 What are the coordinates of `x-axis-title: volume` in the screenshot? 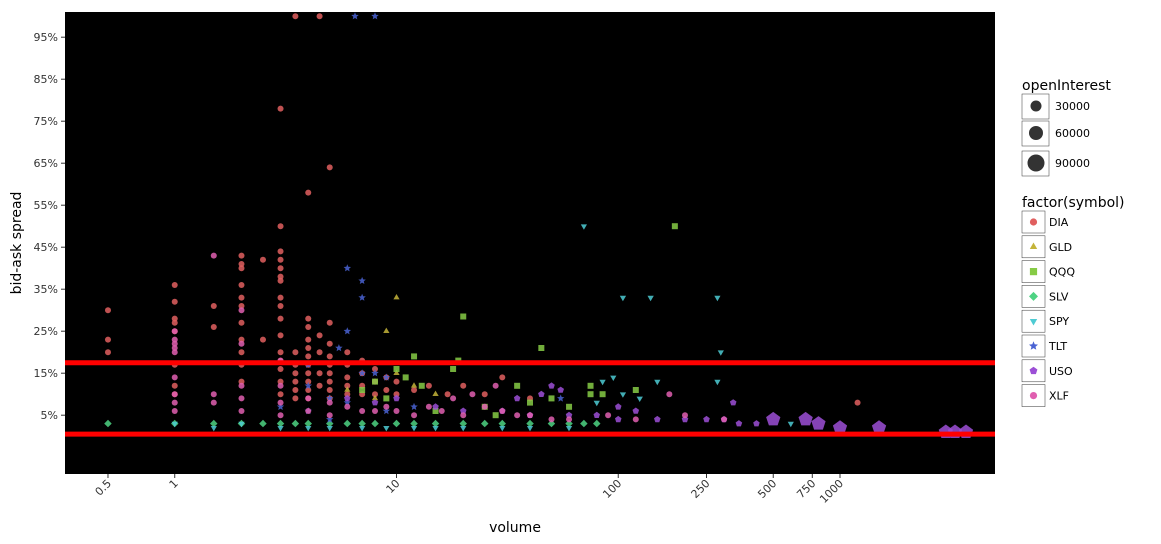 It's located at (515, 528).